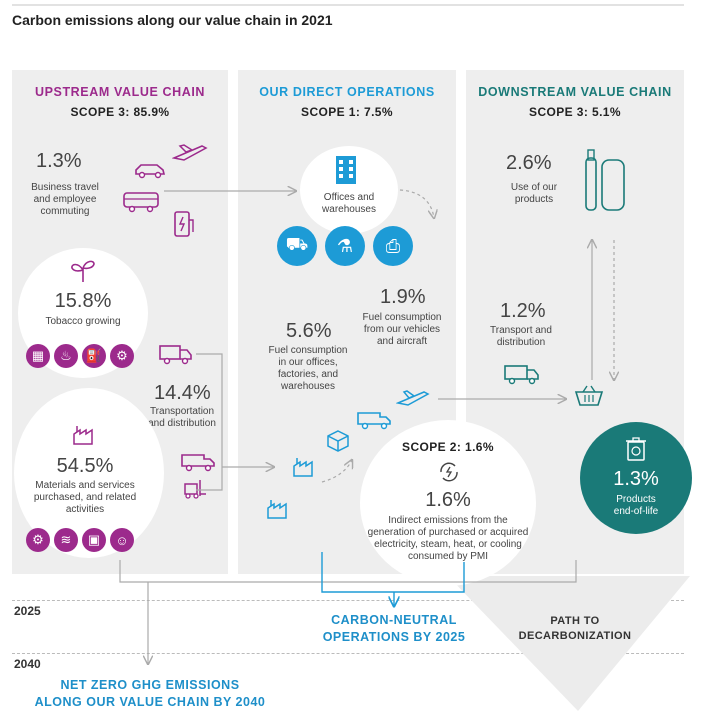 The width and height of the screenshot is (706, 711). Describe the element at coordinates (448, 447) in the screenshot. I see `scope2-heading: SCOPE 2: 1.6%` at that location.